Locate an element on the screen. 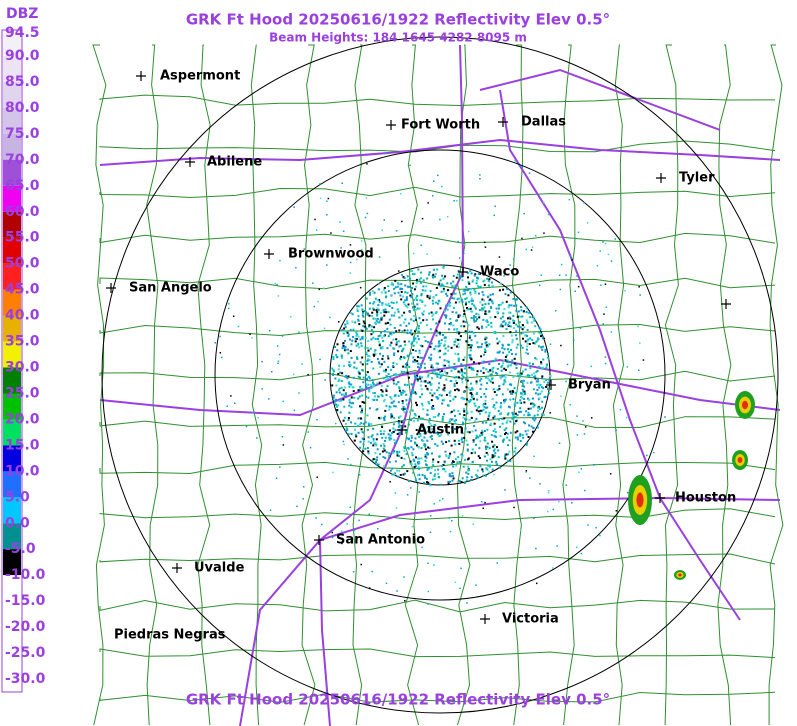 This screenshot has height=726, width=797. county-line is located at coordinates (437, 283).